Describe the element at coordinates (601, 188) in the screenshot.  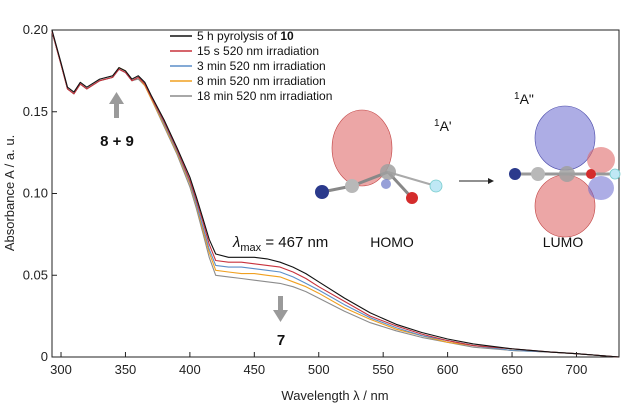
I see `lumo-side-lobe-bottom` at that location.